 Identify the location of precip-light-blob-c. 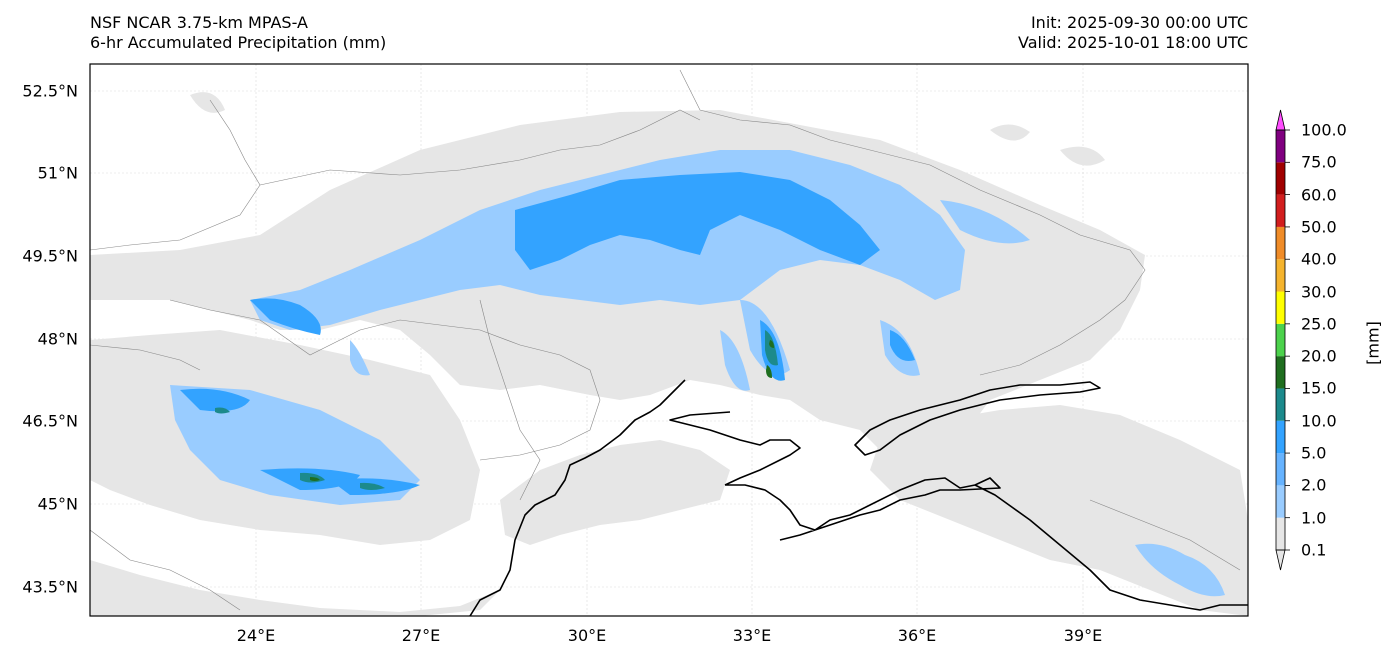
(1082, 156).